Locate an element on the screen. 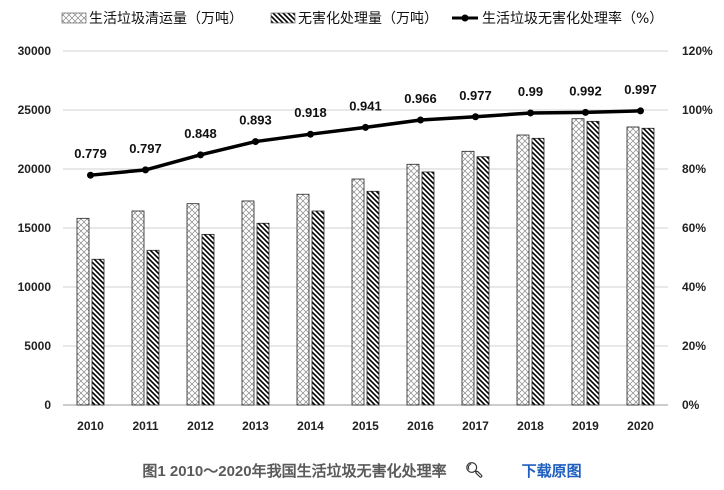  rate-line is located at coordinates (365, 143).